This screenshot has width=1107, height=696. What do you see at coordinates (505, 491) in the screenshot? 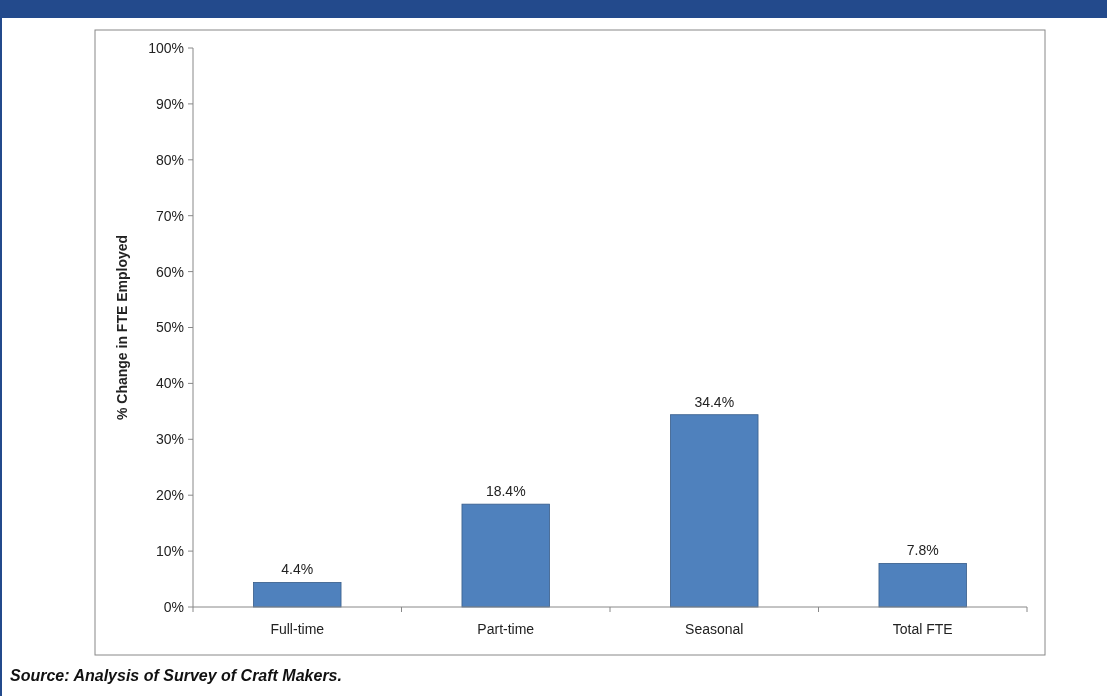
I see `data-label: 18.4%` at bounding box center [505, 491].